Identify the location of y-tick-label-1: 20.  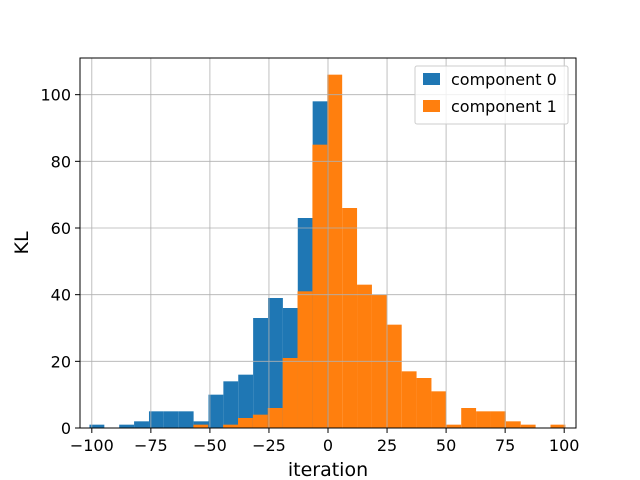
(61, 361).